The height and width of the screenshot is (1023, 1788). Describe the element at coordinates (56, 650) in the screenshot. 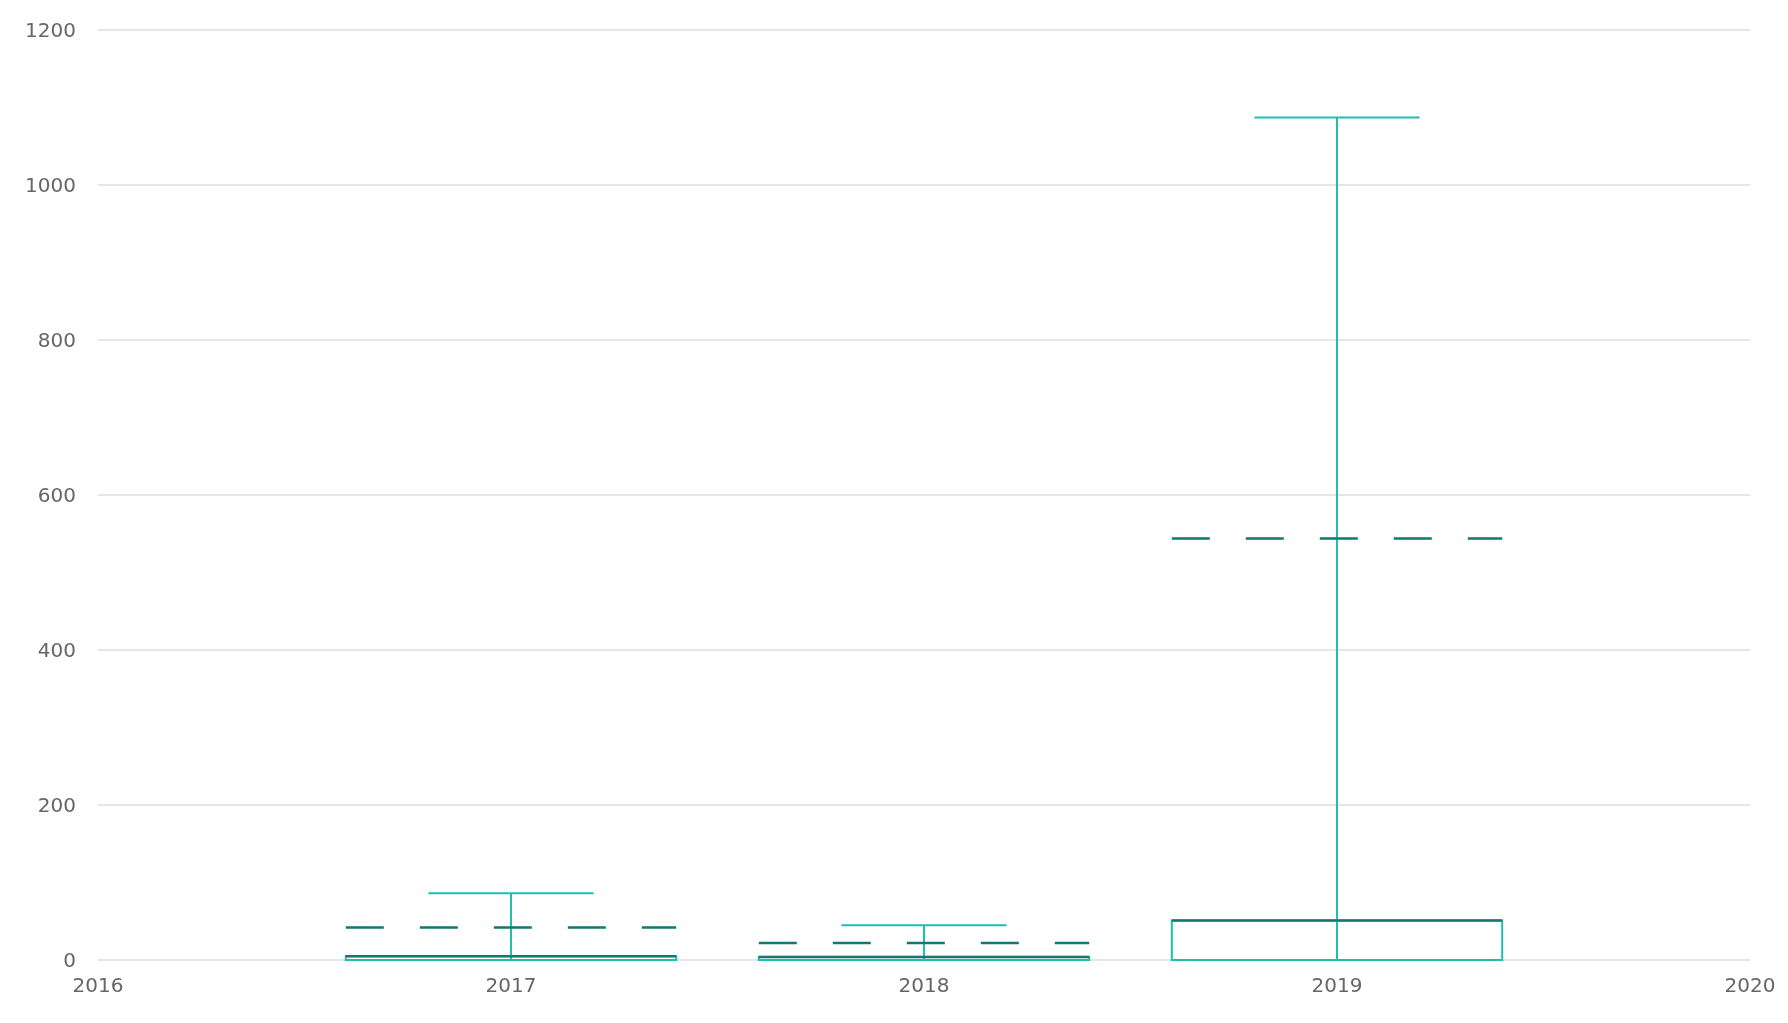

I see `y-tick-label: 400` at that location.